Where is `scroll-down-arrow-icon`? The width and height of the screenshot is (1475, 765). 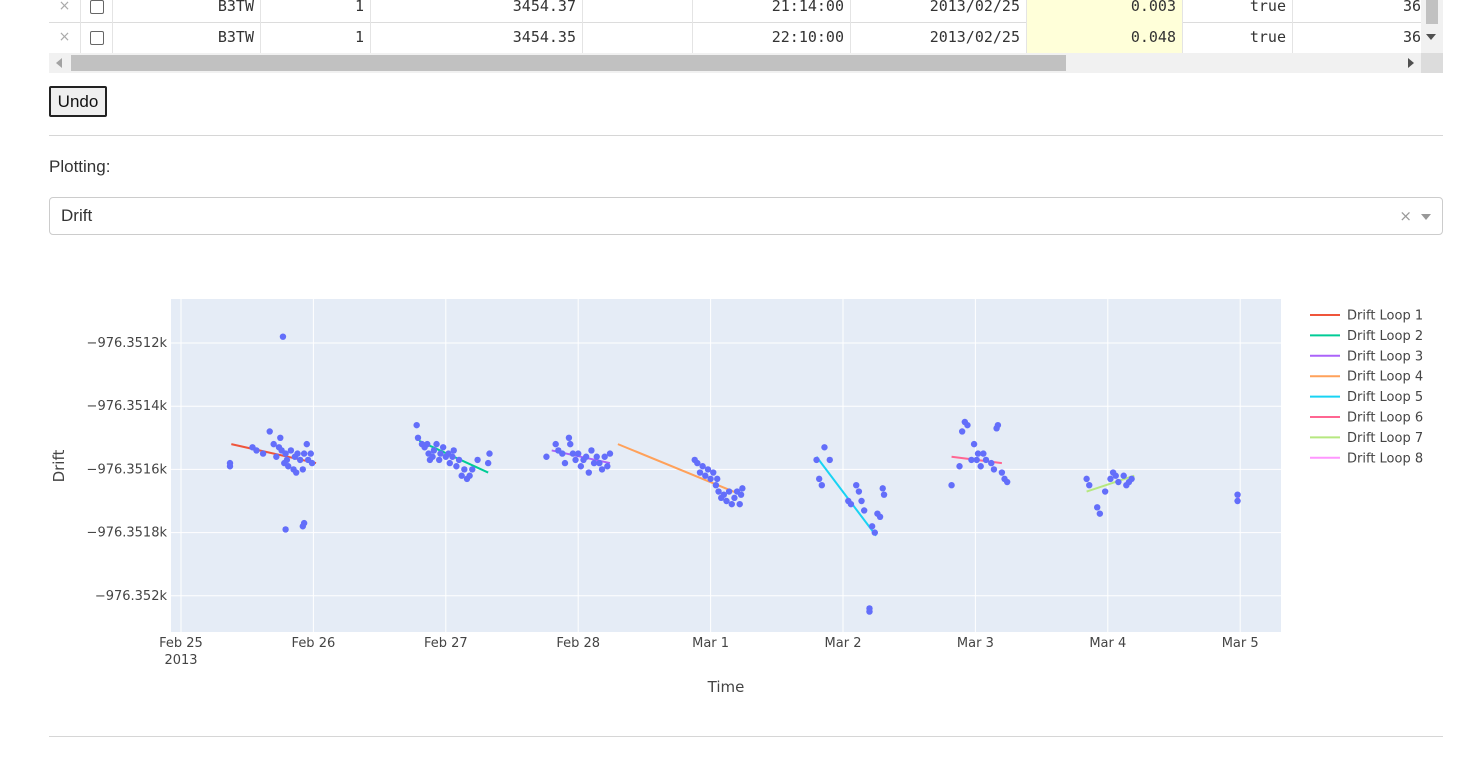
scroll-down-arrow-icon is located at coordinates (1431, 37).